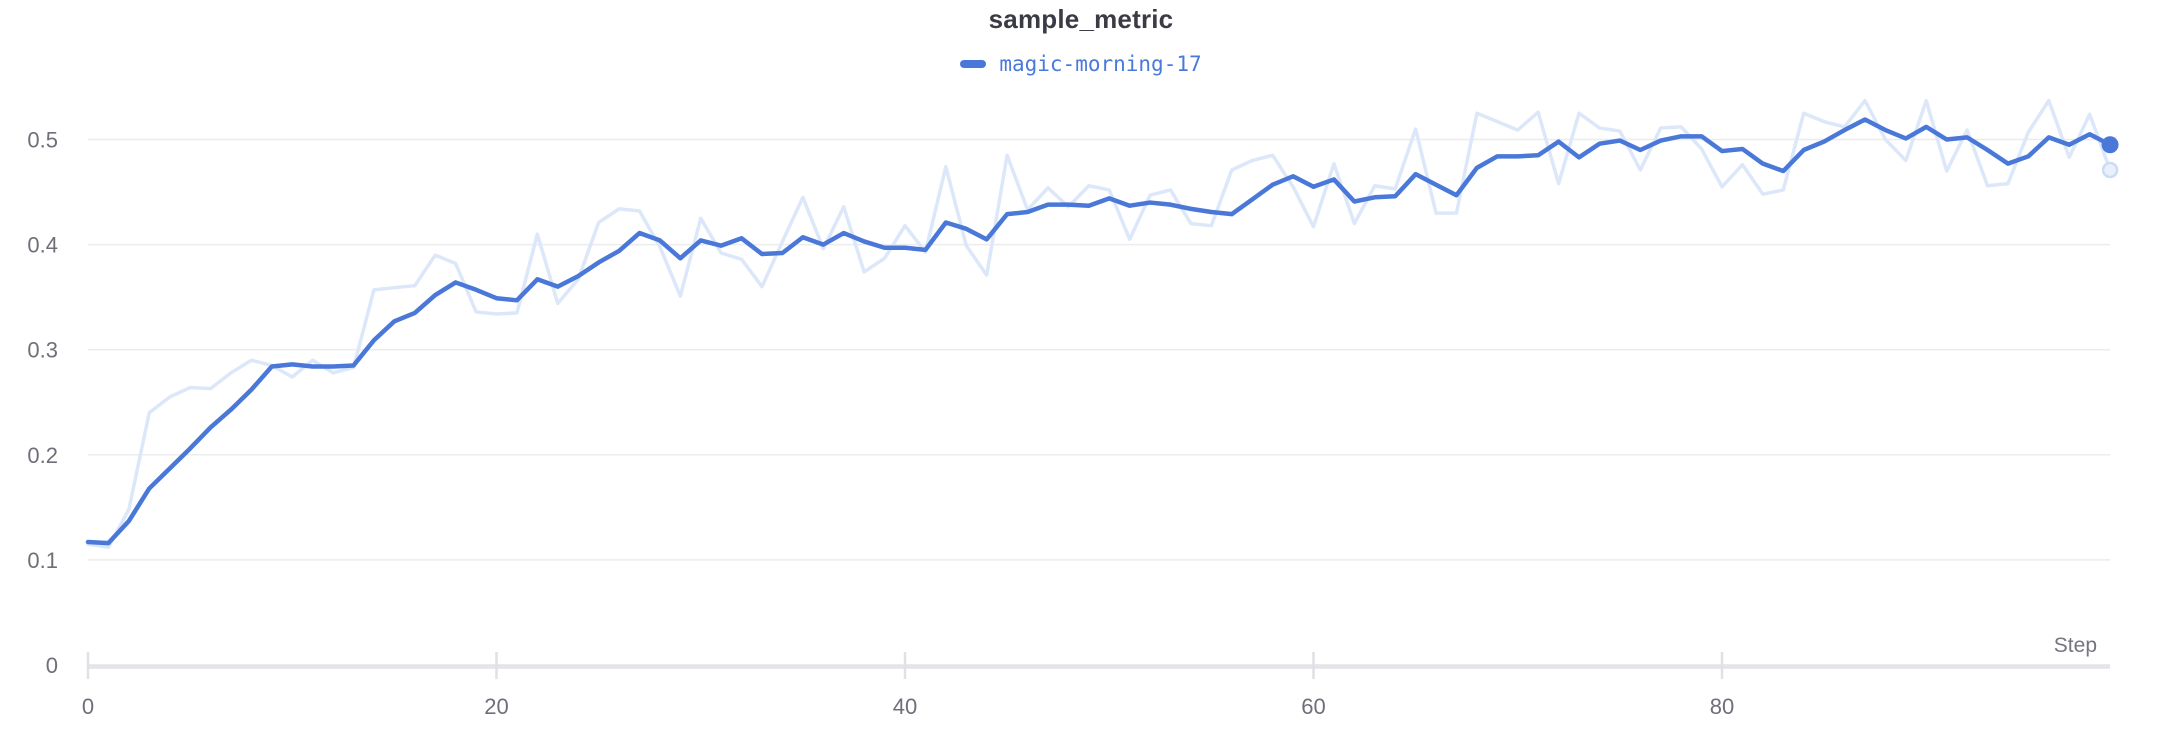 The width and height of the screenshot is (2162, 738). Describe the element at coordinates (42, 560) in the screenshot. I see `y-tick-label-0.1: 0.1` at that location.